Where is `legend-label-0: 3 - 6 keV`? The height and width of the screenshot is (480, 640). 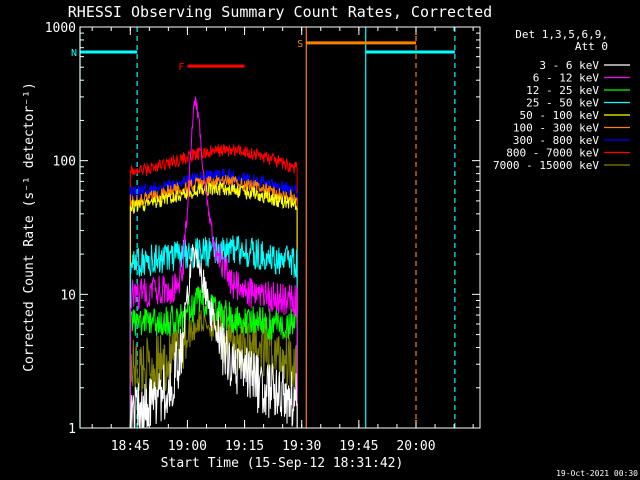
legend-label-0: 3 - 6 keV is located at coordinates (569, 65).